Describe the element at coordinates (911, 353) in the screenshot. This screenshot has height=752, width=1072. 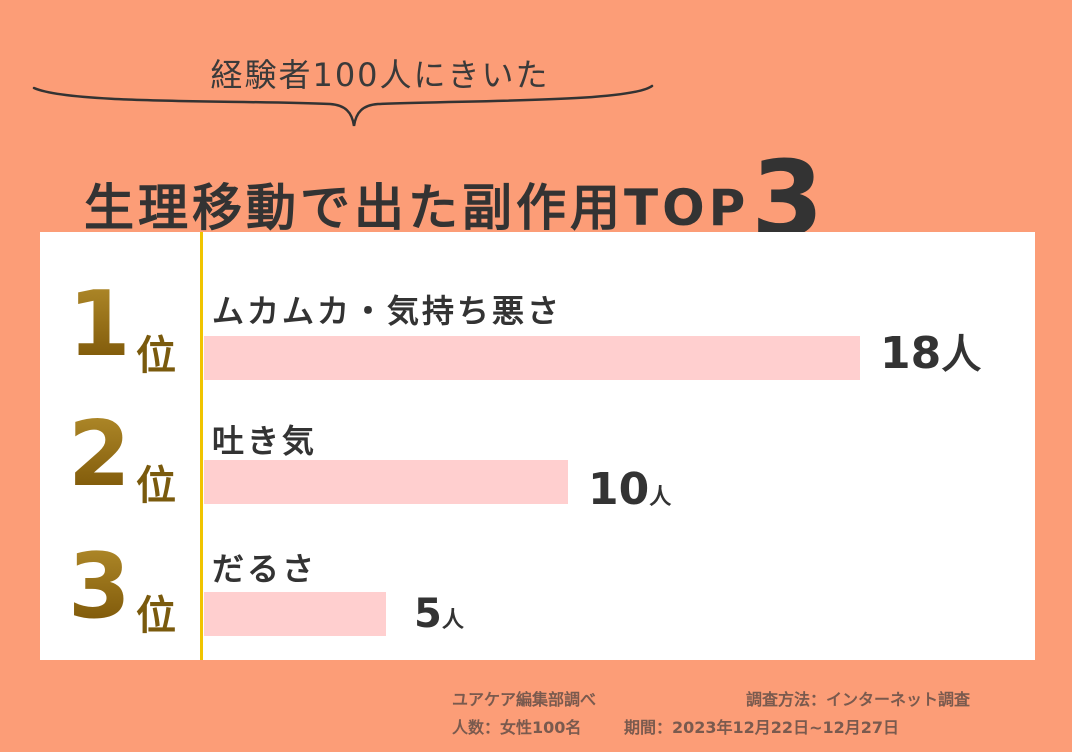
I see `value-1-number: 18` at that location.